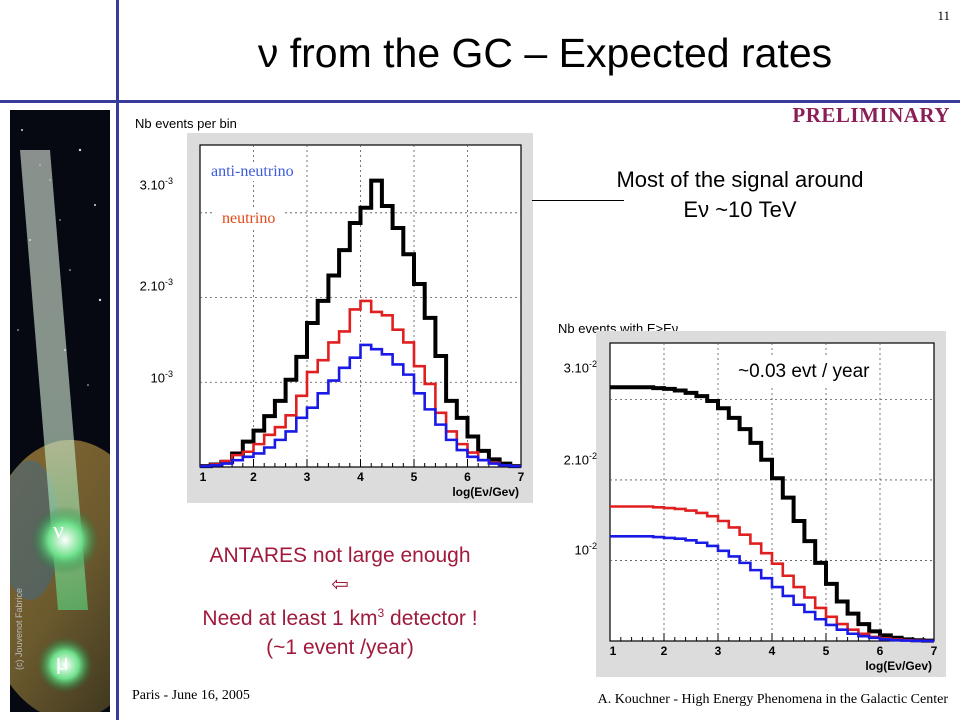 The image size is (960, 720). What do you see at coordinates (521, 477) in the screenshot?
I see `chart1-xtick-label: 7` at bounding box center [521, 477].